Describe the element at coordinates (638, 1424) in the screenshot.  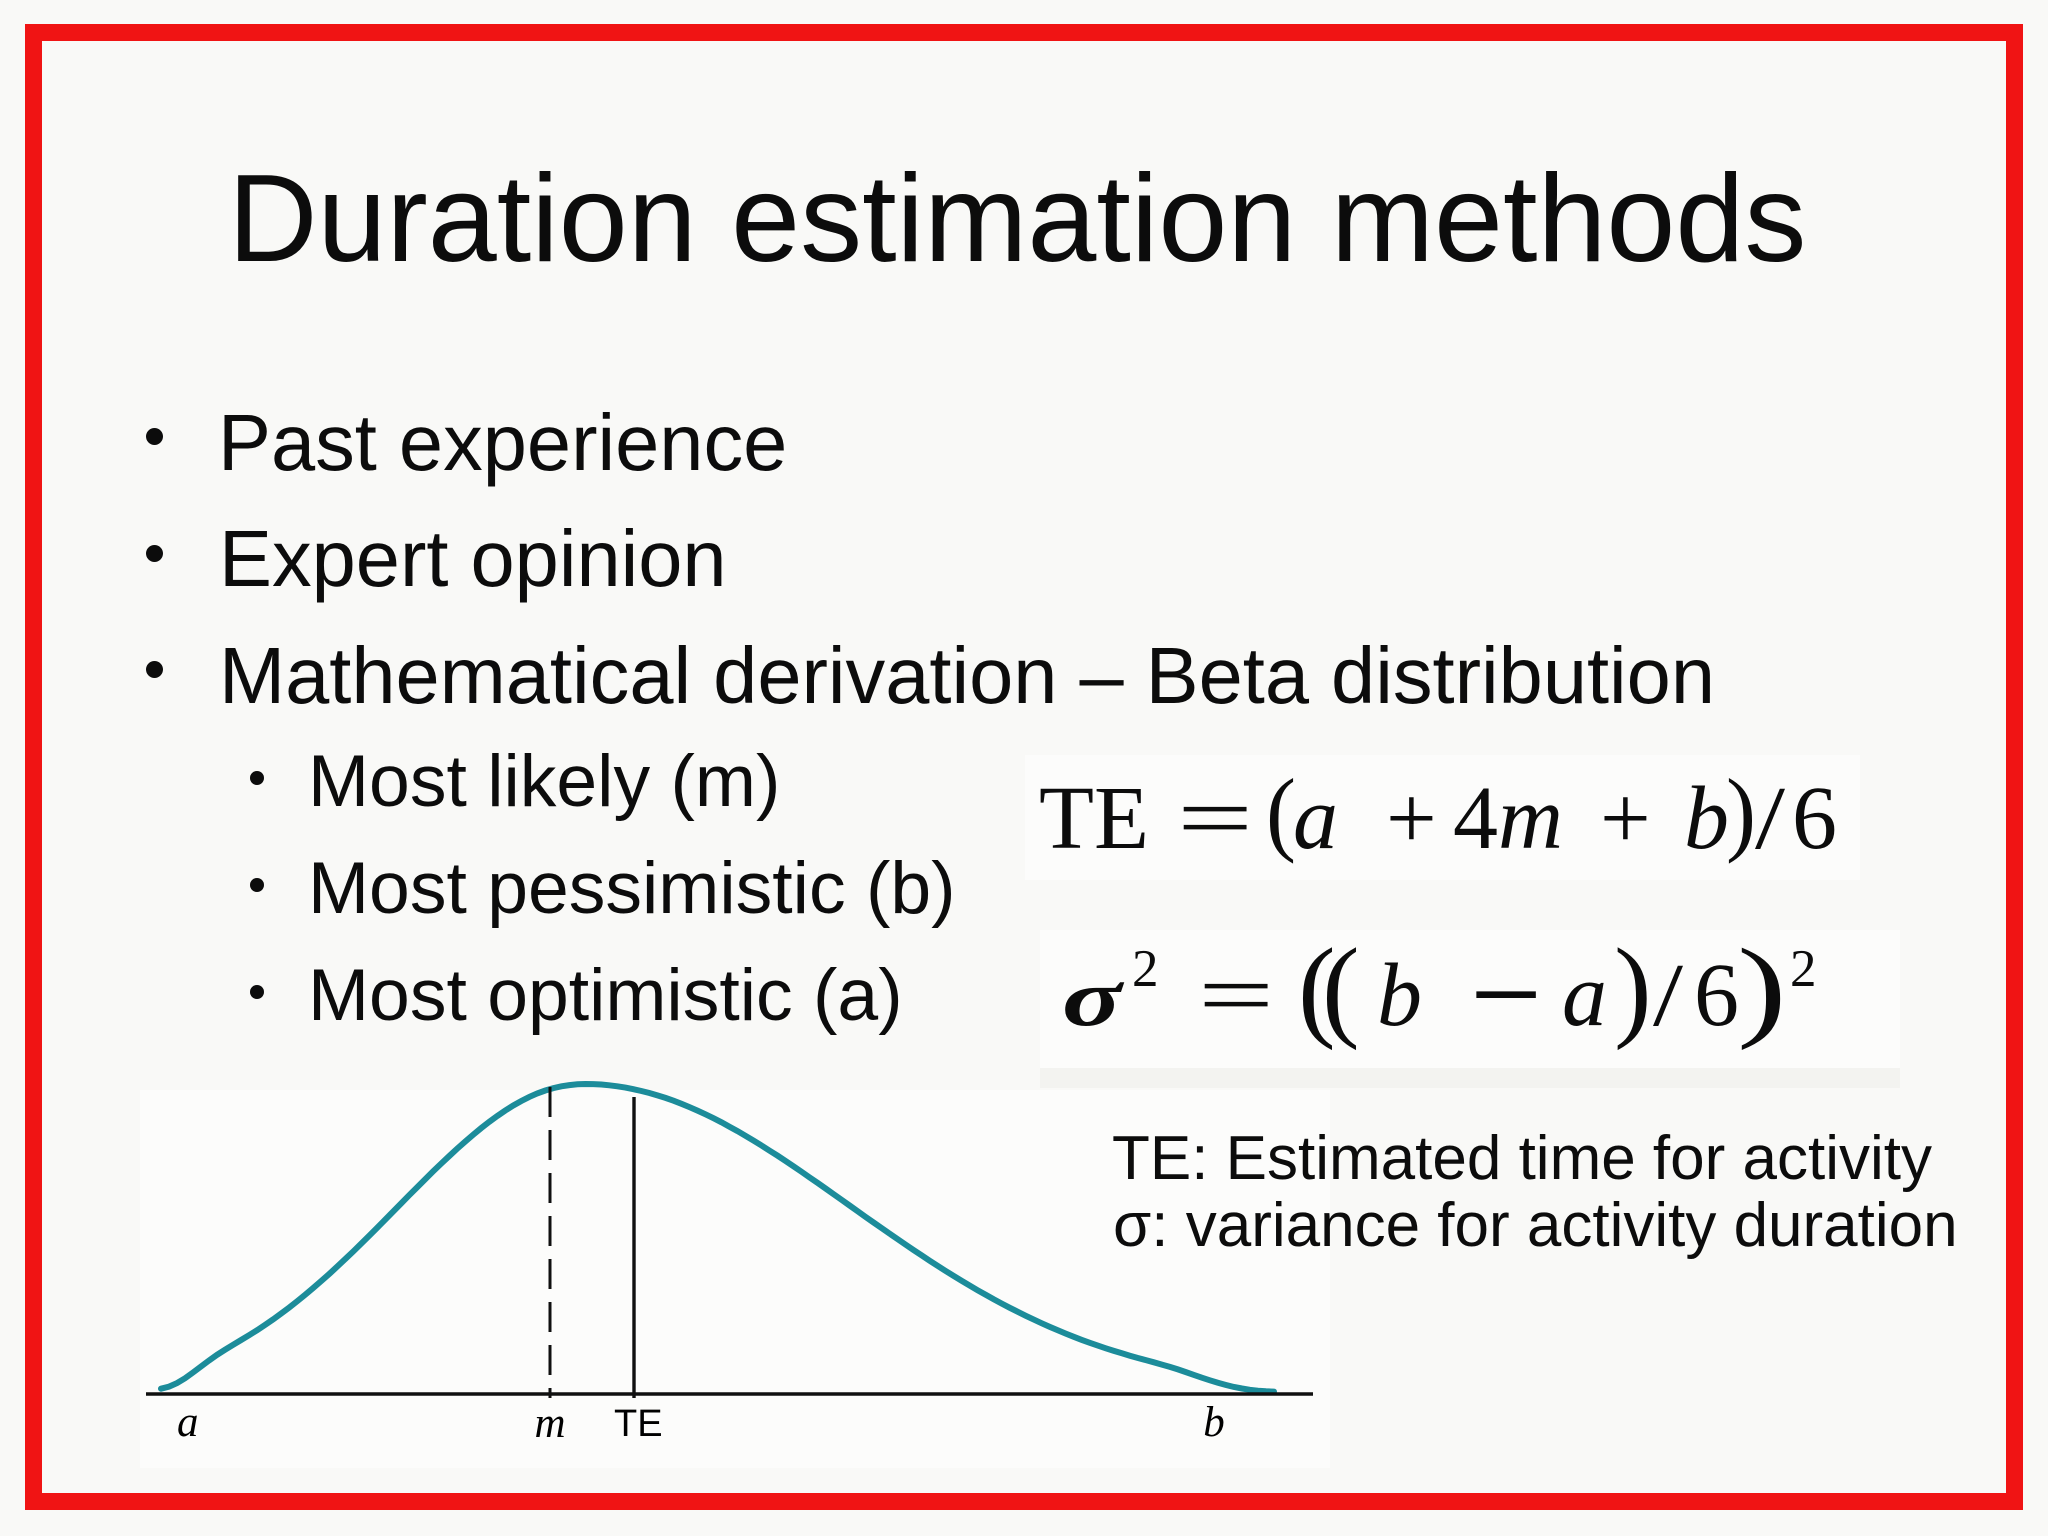
I see `svg-text: TE` at that location.